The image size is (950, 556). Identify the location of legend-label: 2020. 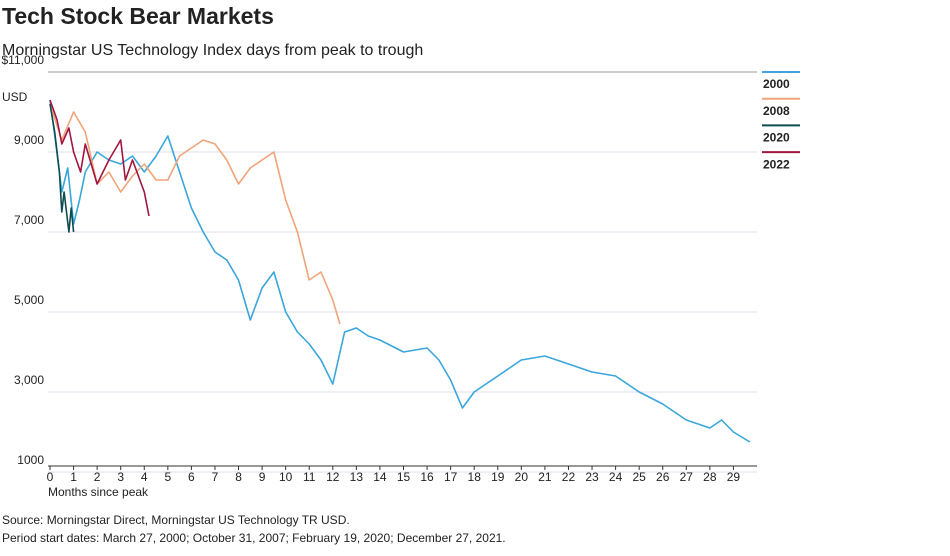
(776, 138).